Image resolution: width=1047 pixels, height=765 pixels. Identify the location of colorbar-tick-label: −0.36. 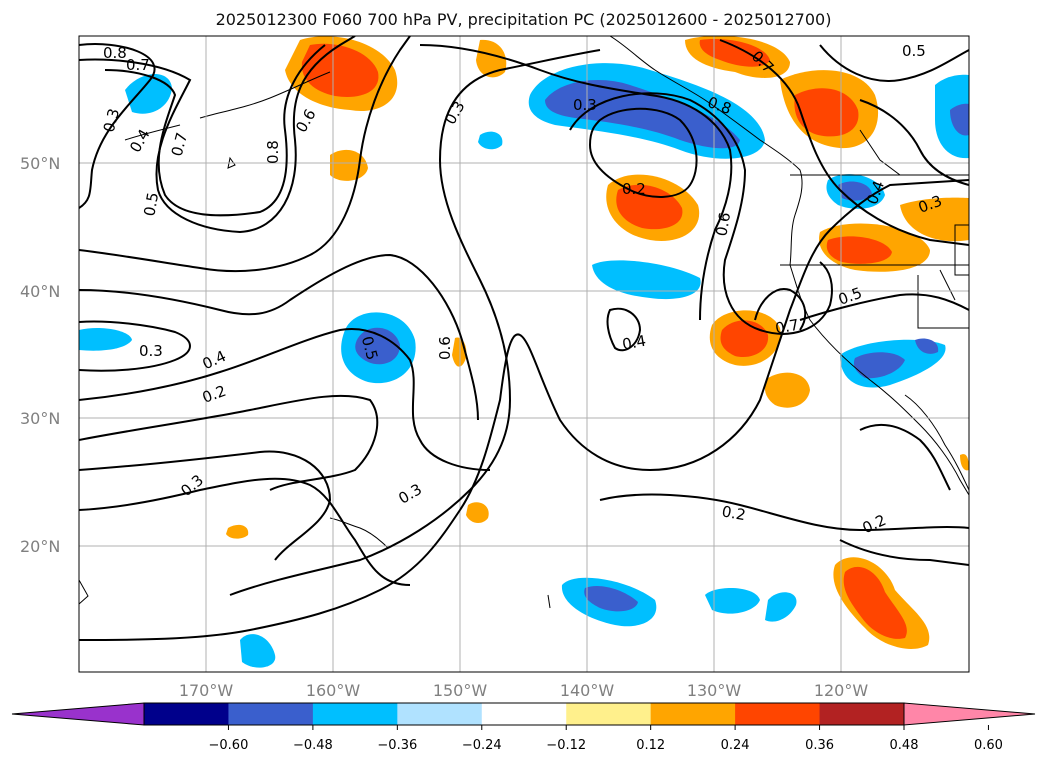
(397, 745).